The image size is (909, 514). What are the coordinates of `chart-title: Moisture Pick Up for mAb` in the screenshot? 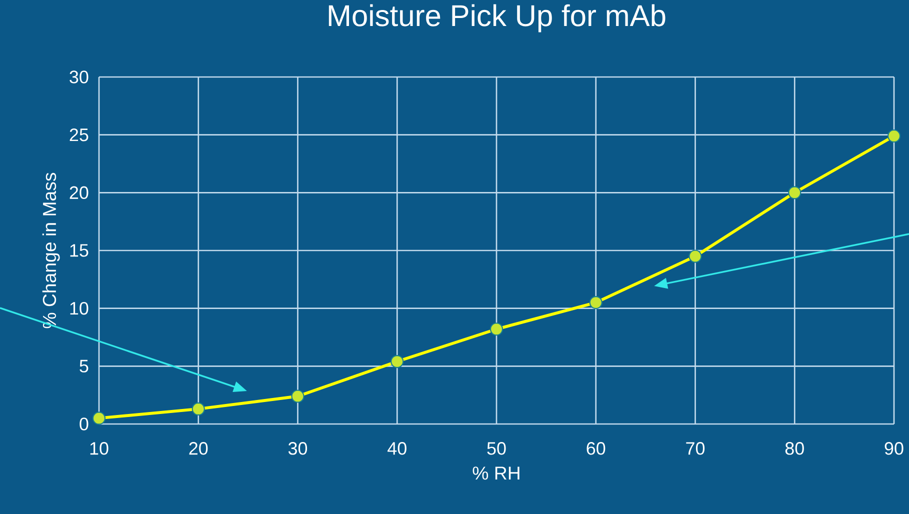 It's located at (497, 18).